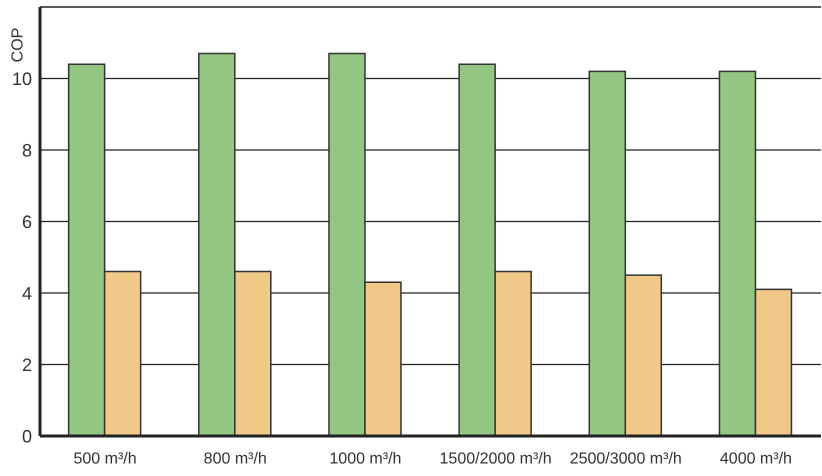 The height and width of the screenshot is (476, 822). Describe the element at coordinates (756, 459) in the screenshot. I see `x-tick-label: 4000 m³/h` at that location.